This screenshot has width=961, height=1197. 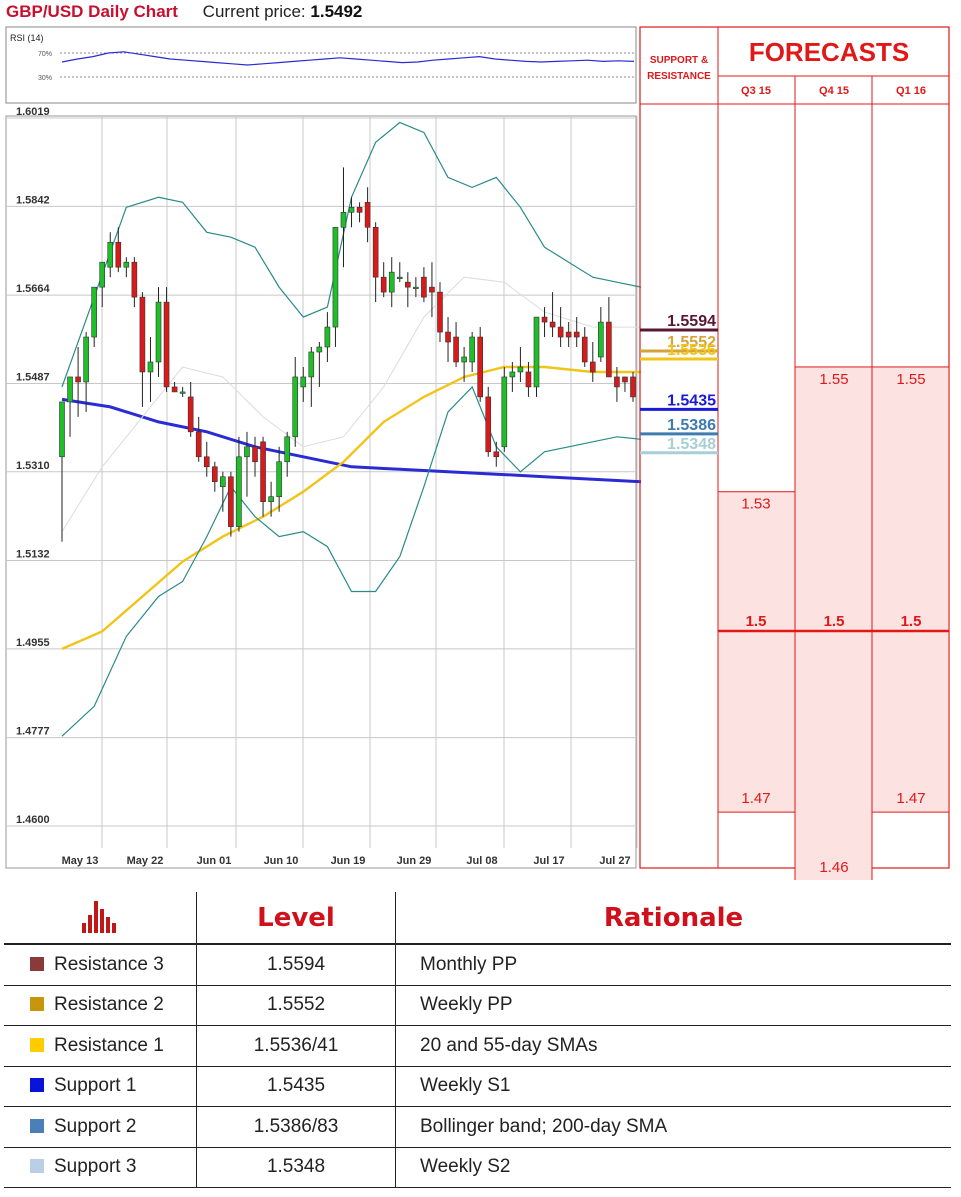 What do you see at coordinates (833, 867) in the screenshot?
I see `forecast-low: 1.46` at bounding box center [833, 867].